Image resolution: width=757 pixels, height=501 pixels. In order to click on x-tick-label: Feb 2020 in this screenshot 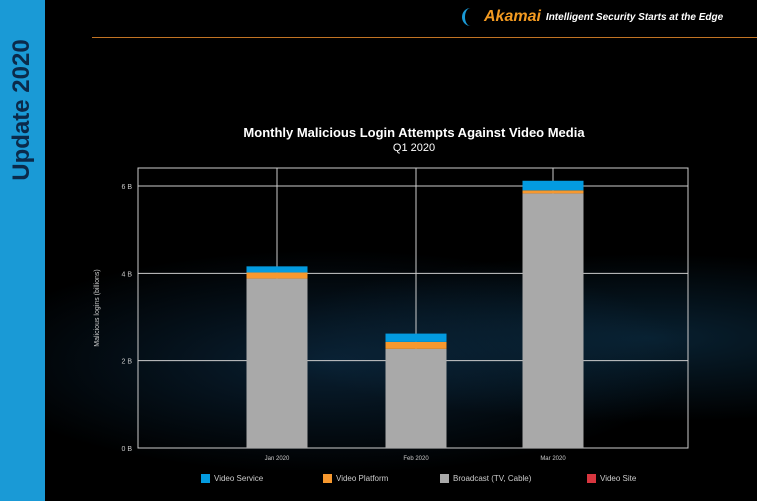, I will do `click(416, 459)`.